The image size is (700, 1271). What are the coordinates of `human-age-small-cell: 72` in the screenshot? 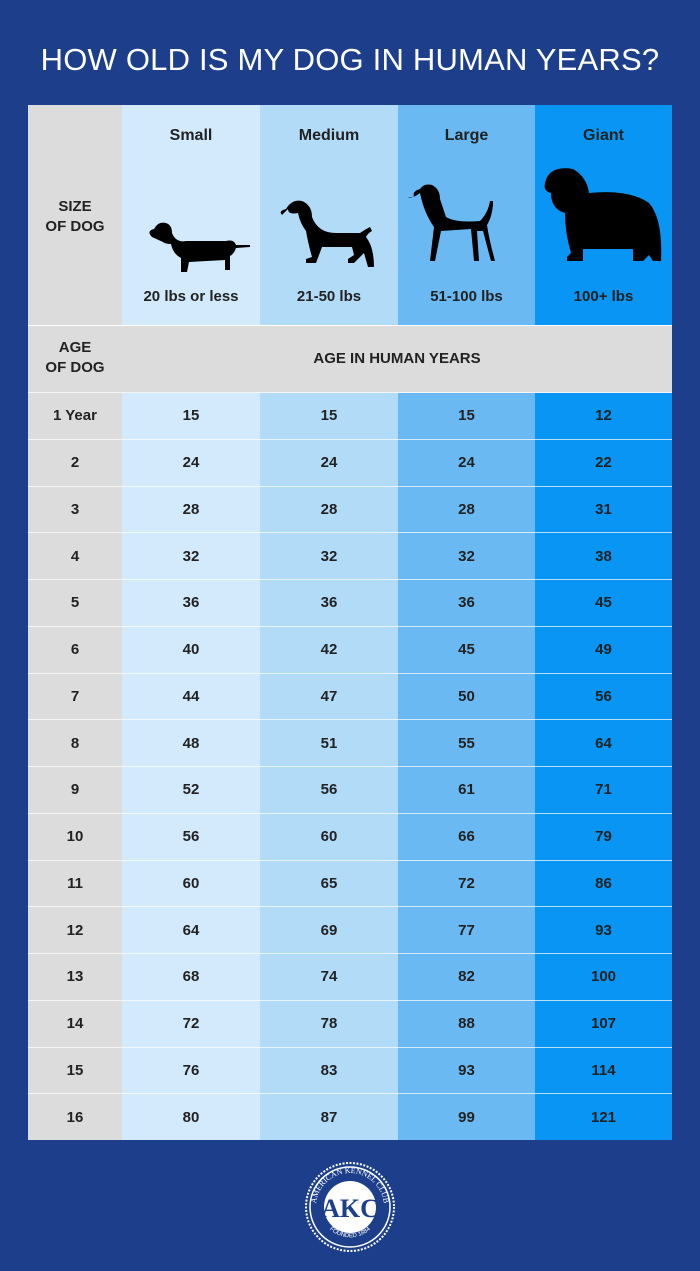 It's located at (191, 1024).